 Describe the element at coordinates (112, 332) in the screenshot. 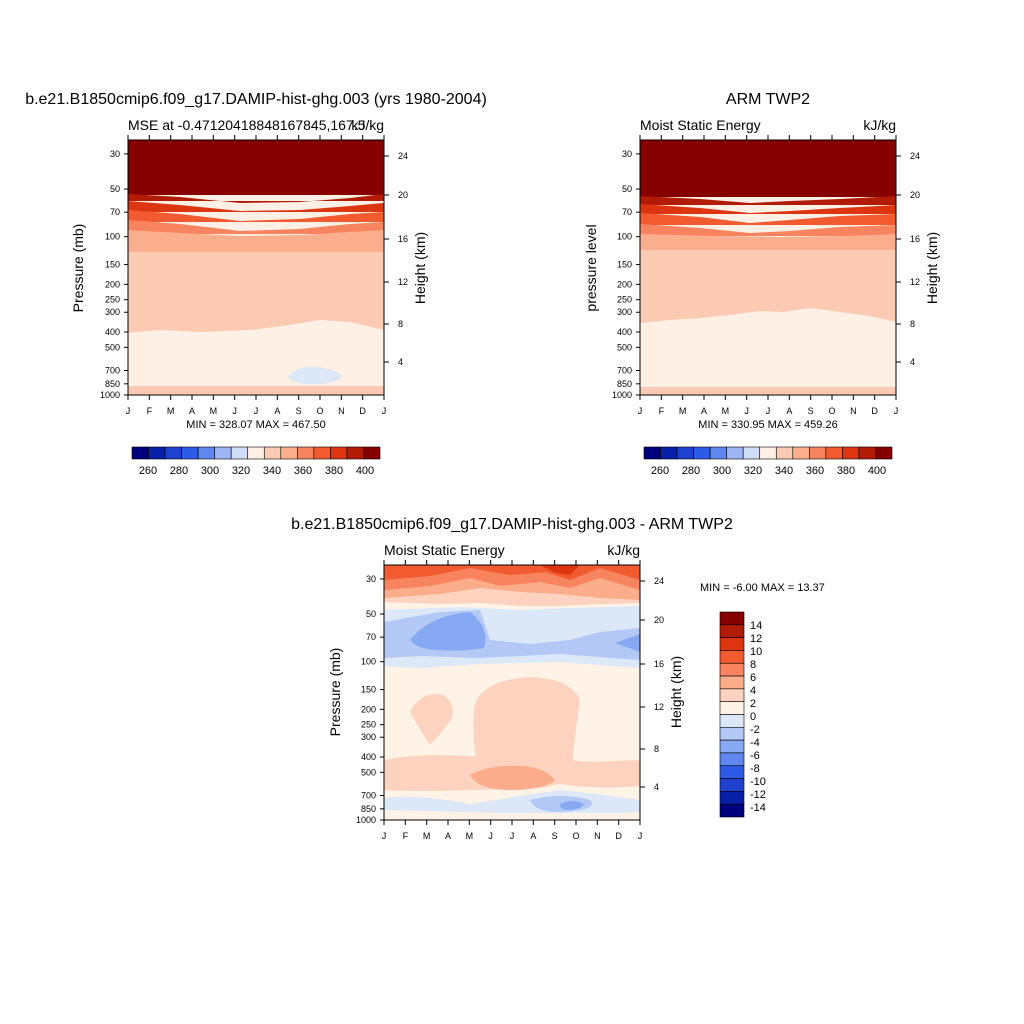

I see `model-pressure-tick-label: 400` at that location.